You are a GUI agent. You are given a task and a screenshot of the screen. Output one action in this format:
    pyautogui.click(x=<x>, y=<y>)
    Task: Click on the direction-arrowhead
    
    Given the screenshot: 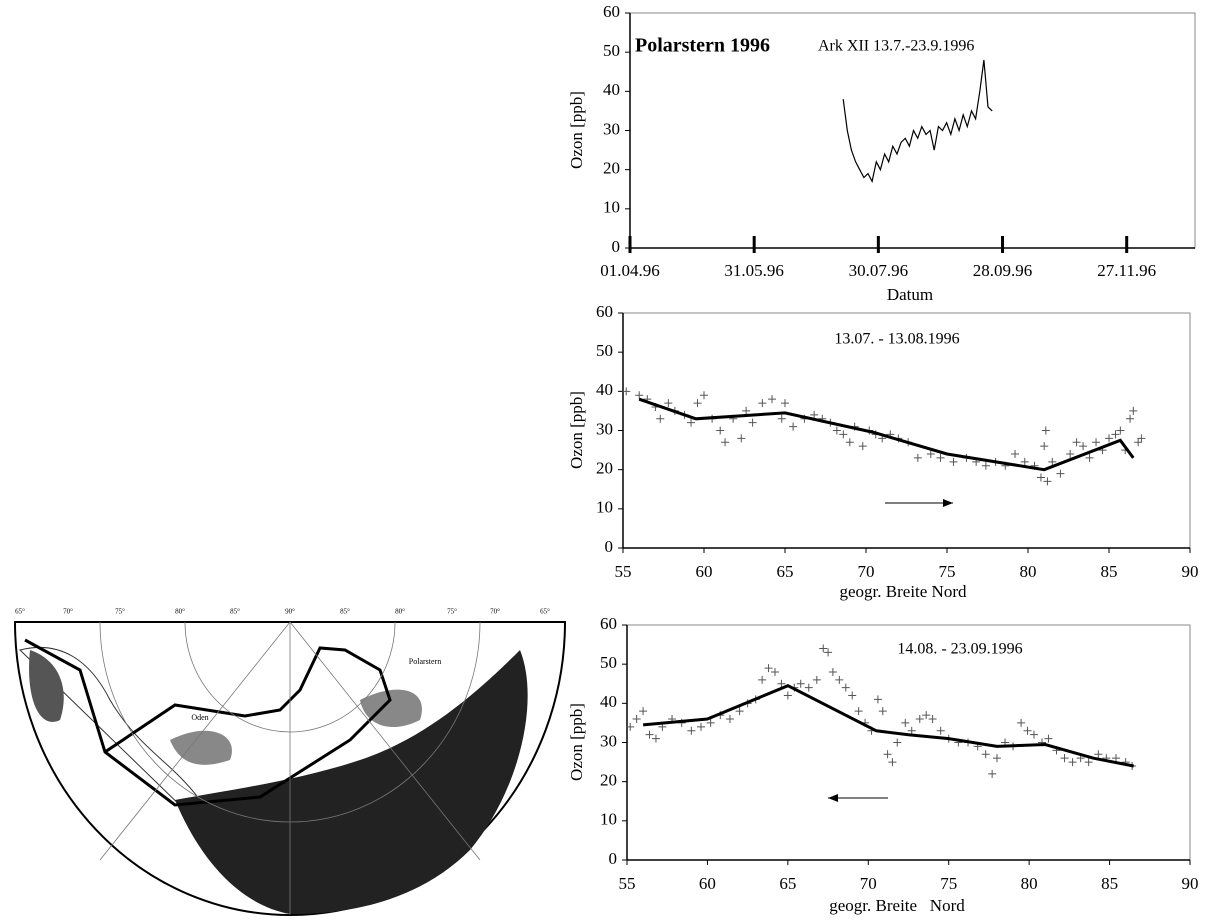 What is the action you would take?
    pyautogui.click(x=833, y=798)
    